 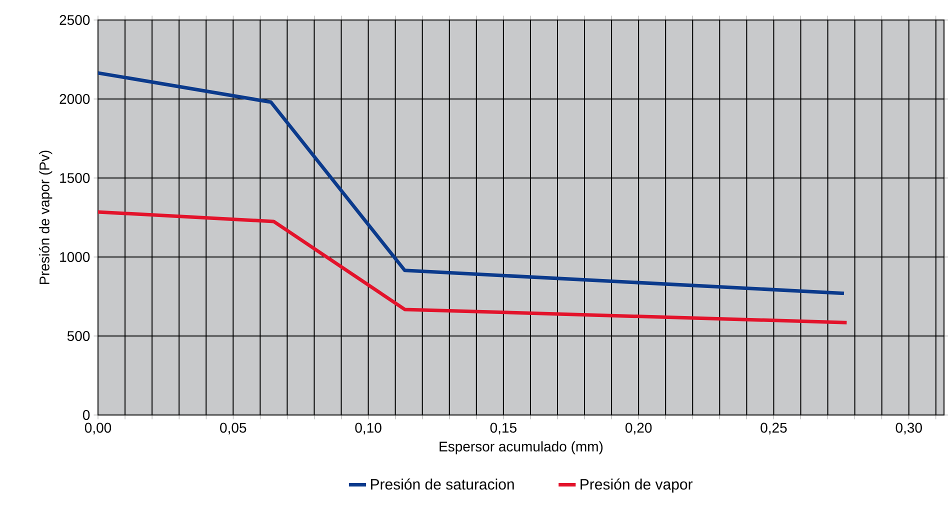 I want to click on x-tick-label: 0,00, so click(x=98, y=428).